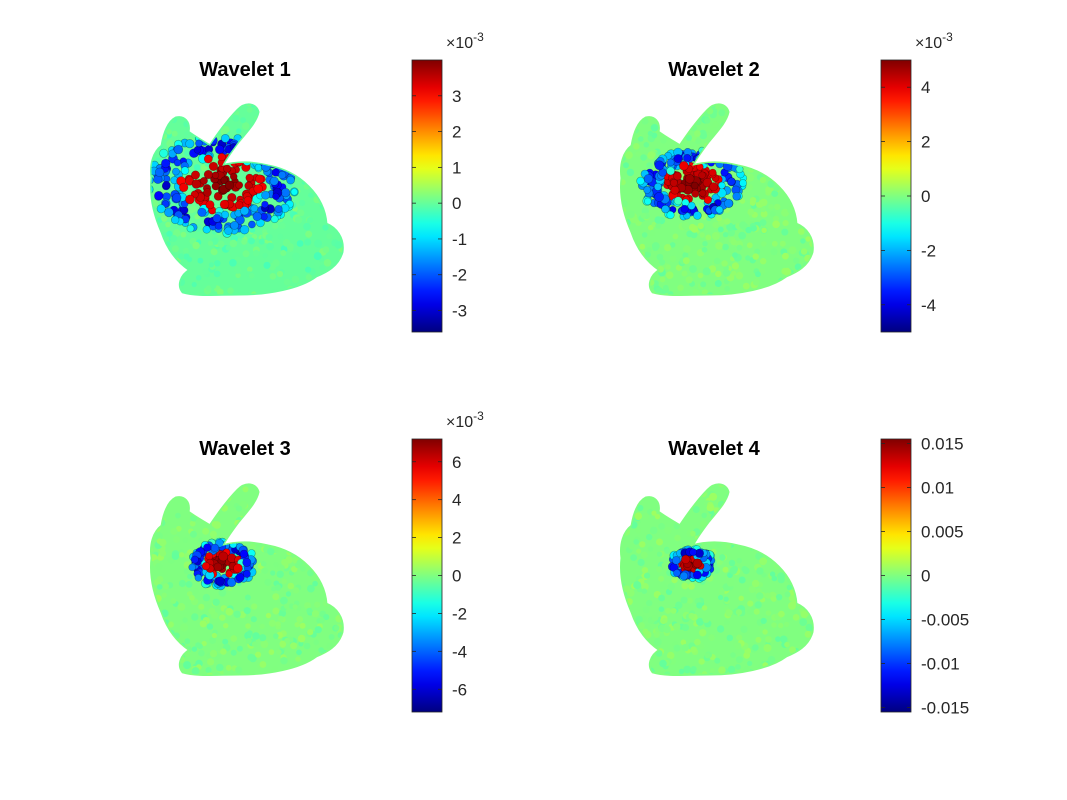 Image resolution: width=1067 pixels, height=800 pixels. Describe the element at coordinates (456, 576) in the screenshot. I see `colorbar-tick-label: 0` at that location.